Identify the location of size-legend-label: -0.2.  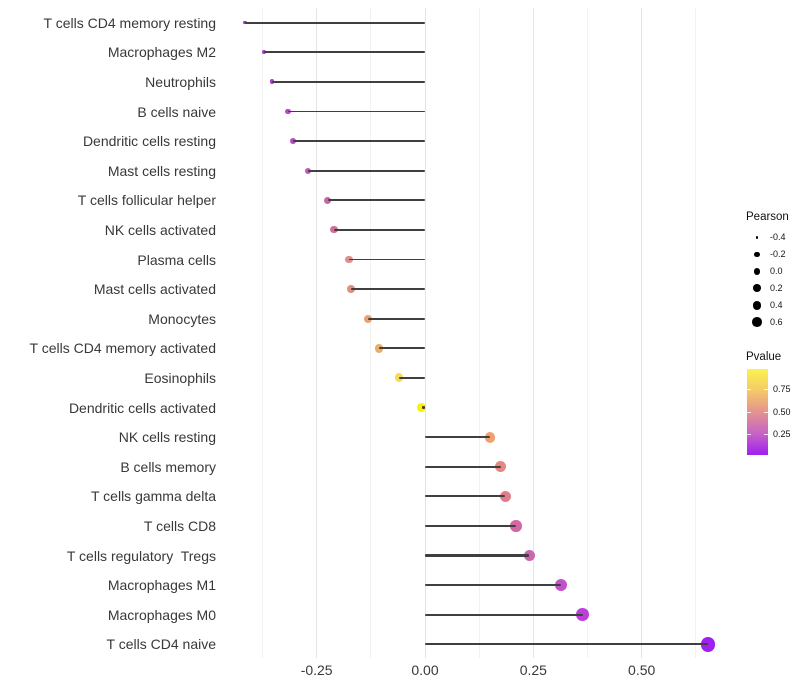
(778, 254).